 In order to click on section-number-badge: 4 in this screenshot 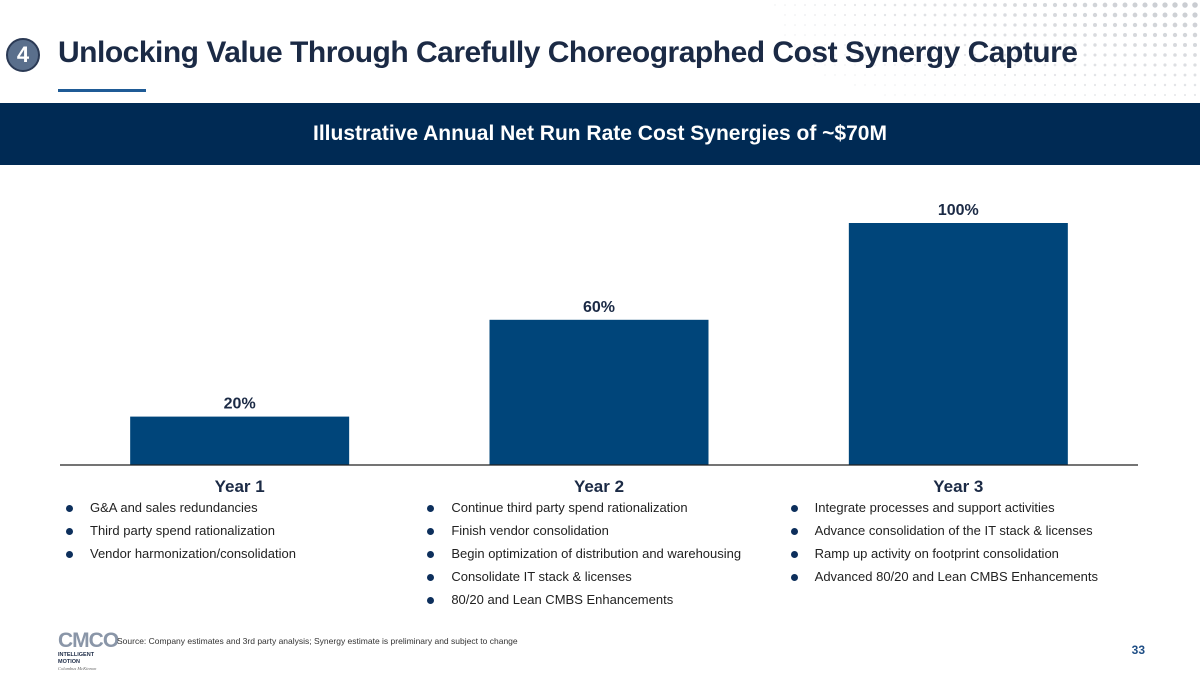, I will do `click(23, 55)`.